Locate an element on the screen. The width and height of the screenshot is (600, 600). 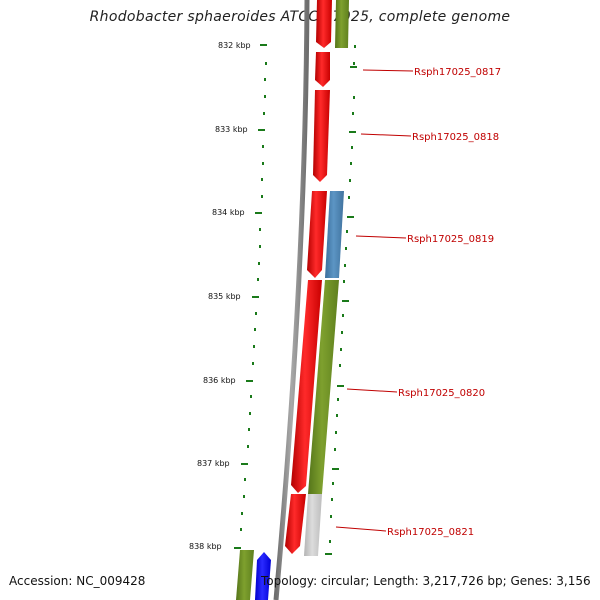
cds-olive-top is located at coordinates (342, 24).